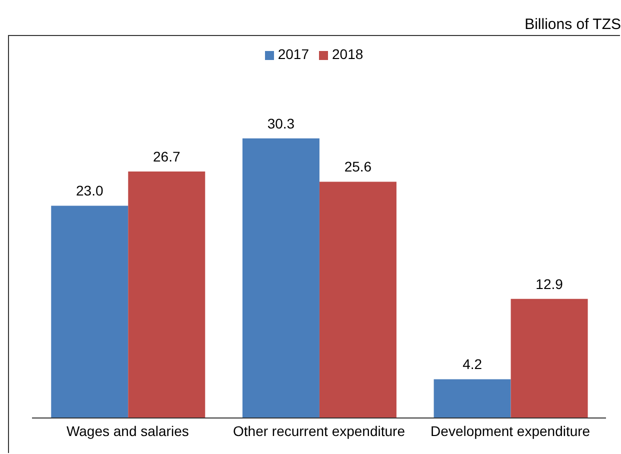 Image resolution: width=621 pixels, height=454 pixels. What do you see at coordinates (572, 24) in the screenshot?
I see `text: Billions of TZS` at bounding box center [572, 24].